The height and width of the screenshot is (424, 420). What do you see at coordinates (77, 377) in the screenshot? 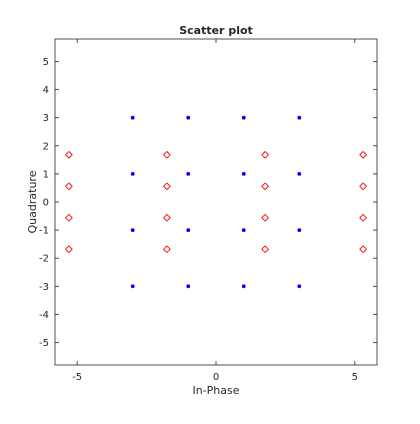
I see `x-tick-label: -5` at bounding box center [77, 377].